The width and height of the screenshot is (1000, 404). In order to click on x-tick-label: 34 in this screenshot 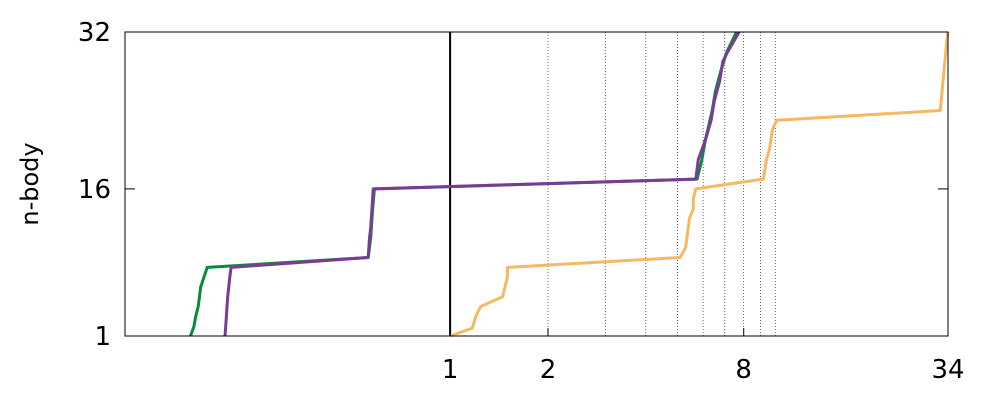, I will do `click(947, 370)`.